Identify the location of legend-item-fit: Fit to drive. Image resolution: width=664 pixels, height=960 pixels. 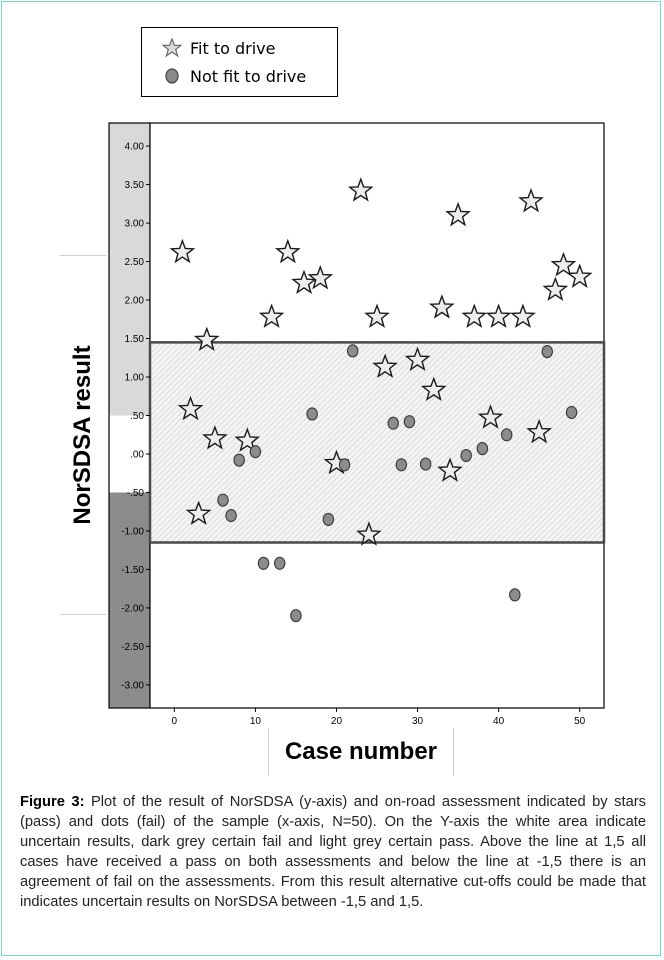
(218, 48).